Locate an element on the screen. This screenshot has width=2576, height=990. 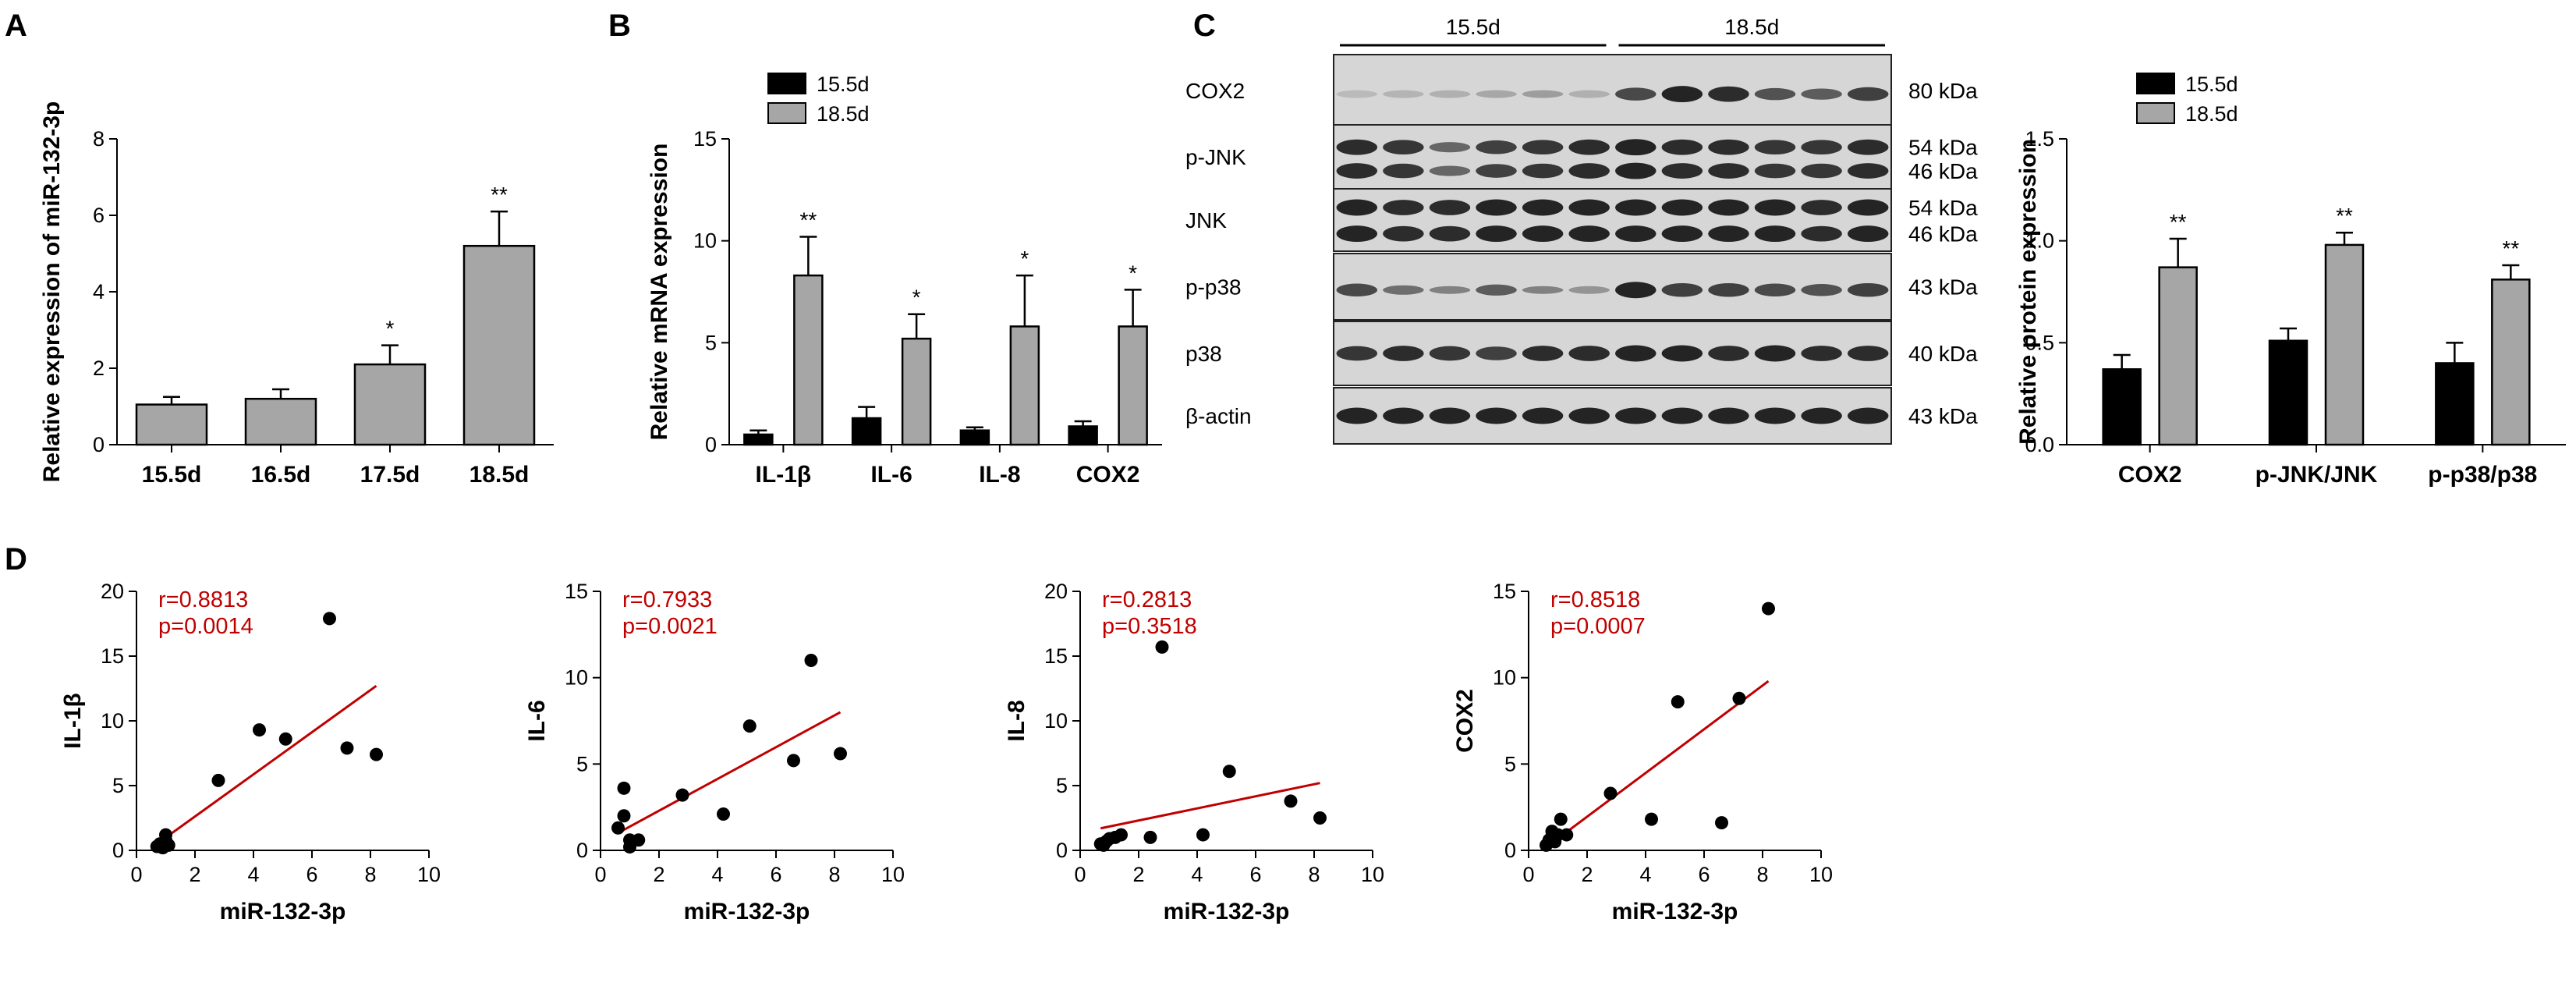
x-category-label: COX2 is located at coordinates (1108, 475).